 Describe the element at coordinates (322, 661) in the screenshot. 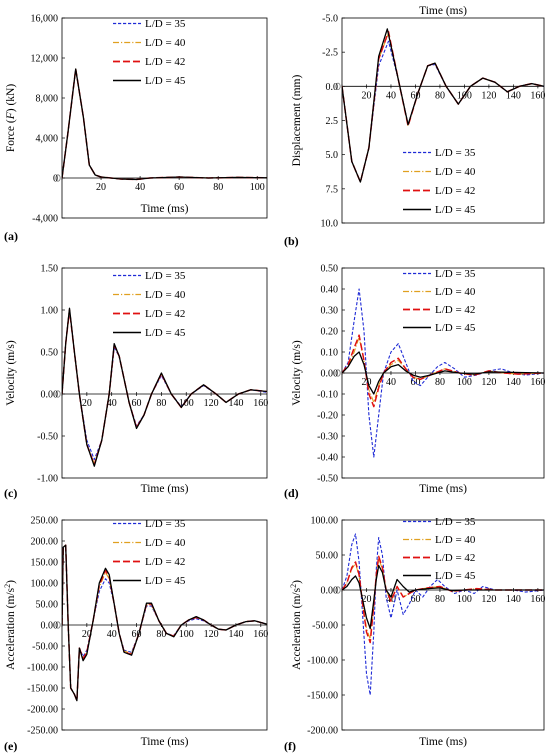

I see `y-tick-label: -100.00` at that location.